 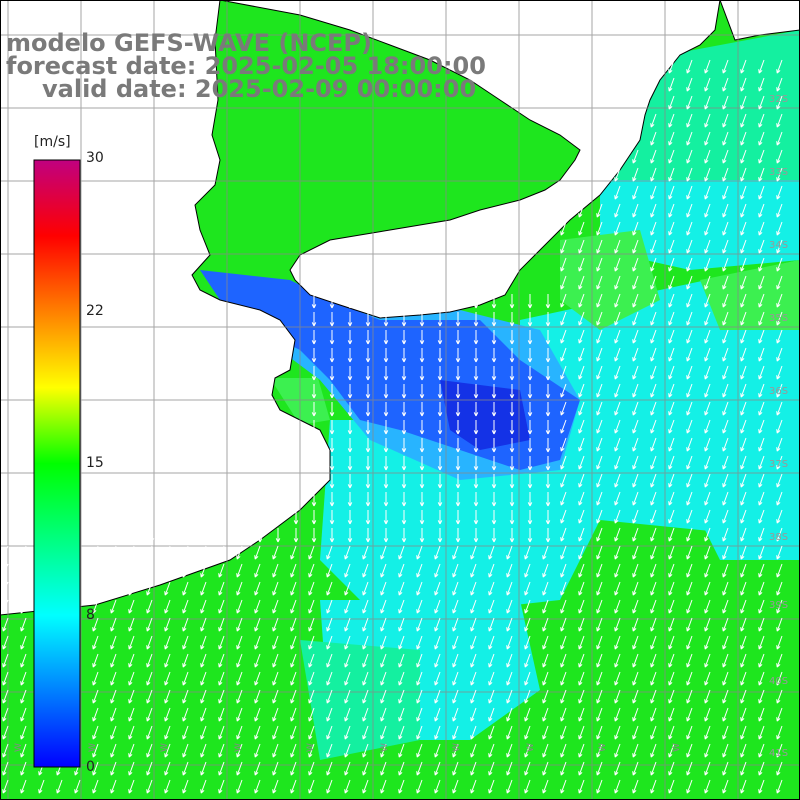 I want to click on lat-label: 40S, so click(x=779, y=681).